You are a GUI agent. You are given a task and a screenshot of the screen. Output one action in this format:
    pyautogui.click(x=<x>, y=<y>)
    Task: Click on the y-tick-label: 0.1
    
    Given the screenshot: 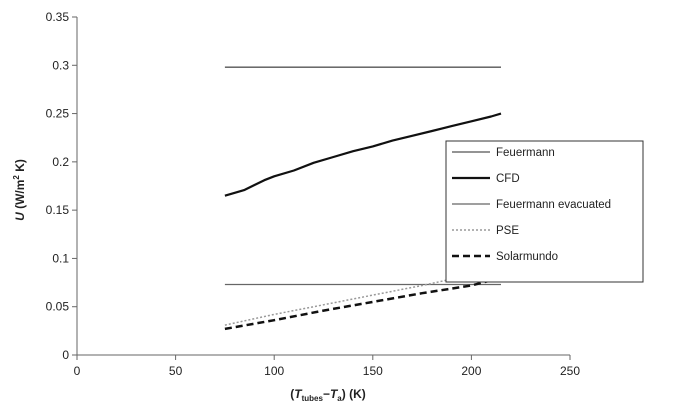 What is the action you would take?
    pyautogui.click(x=60, y=258)
    